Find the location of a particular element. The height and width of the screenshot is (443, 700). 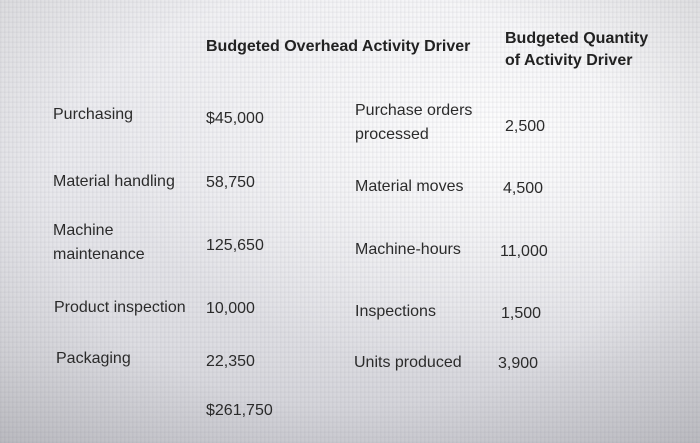

row-activity: Material handling is located at coordinates (114, 181).